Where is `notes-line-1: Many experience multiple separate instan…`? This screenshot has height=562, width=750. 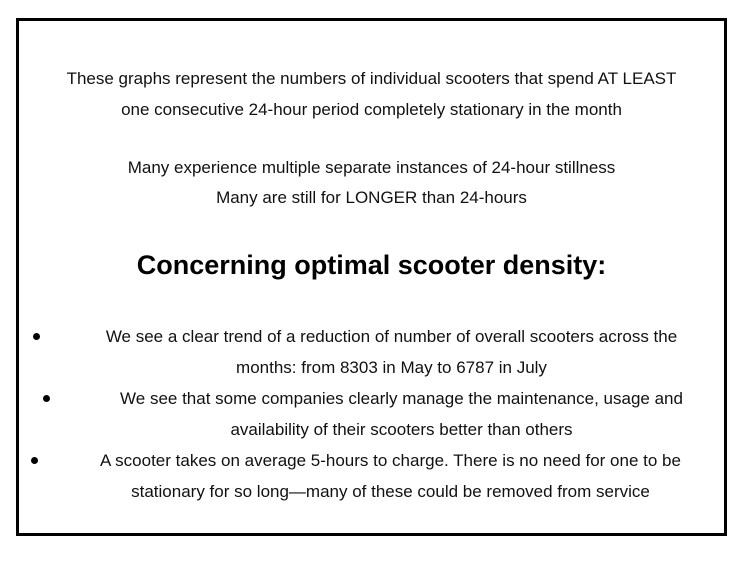
notes-line-1: Many experience multiple separate instan… is located at coordinates (371, 167).